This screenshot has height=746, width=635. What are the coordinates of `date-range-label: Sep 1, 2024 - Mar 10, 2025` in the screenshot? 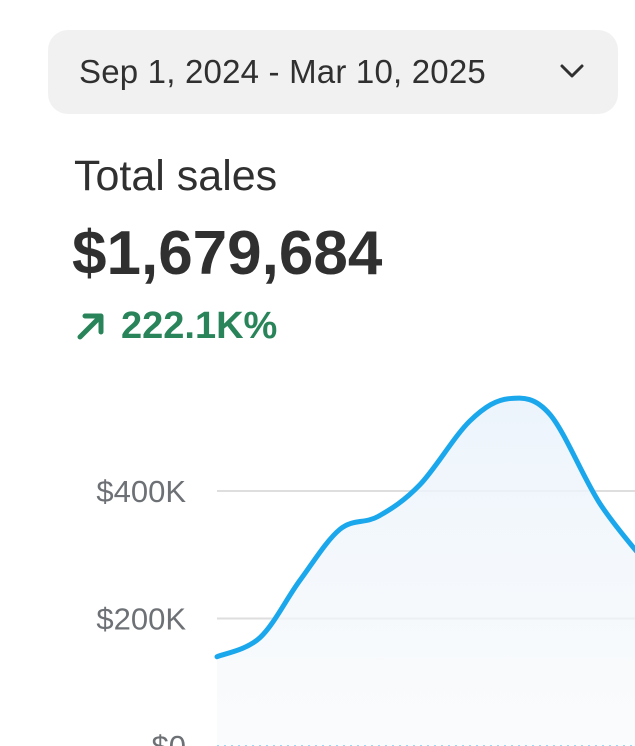 It's located at (282, 71).